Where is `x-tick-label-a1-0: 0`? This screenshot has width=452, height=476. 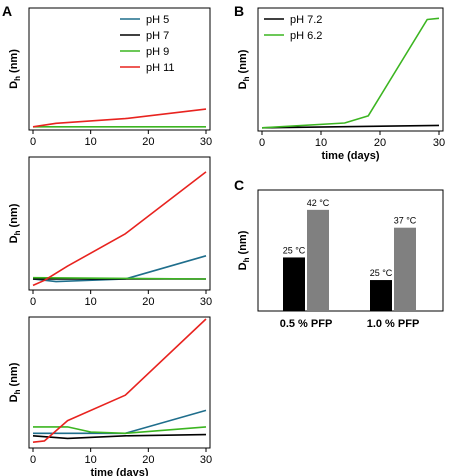
x-tick-label-a1-0: 0 is located at coordinates (33, 142).